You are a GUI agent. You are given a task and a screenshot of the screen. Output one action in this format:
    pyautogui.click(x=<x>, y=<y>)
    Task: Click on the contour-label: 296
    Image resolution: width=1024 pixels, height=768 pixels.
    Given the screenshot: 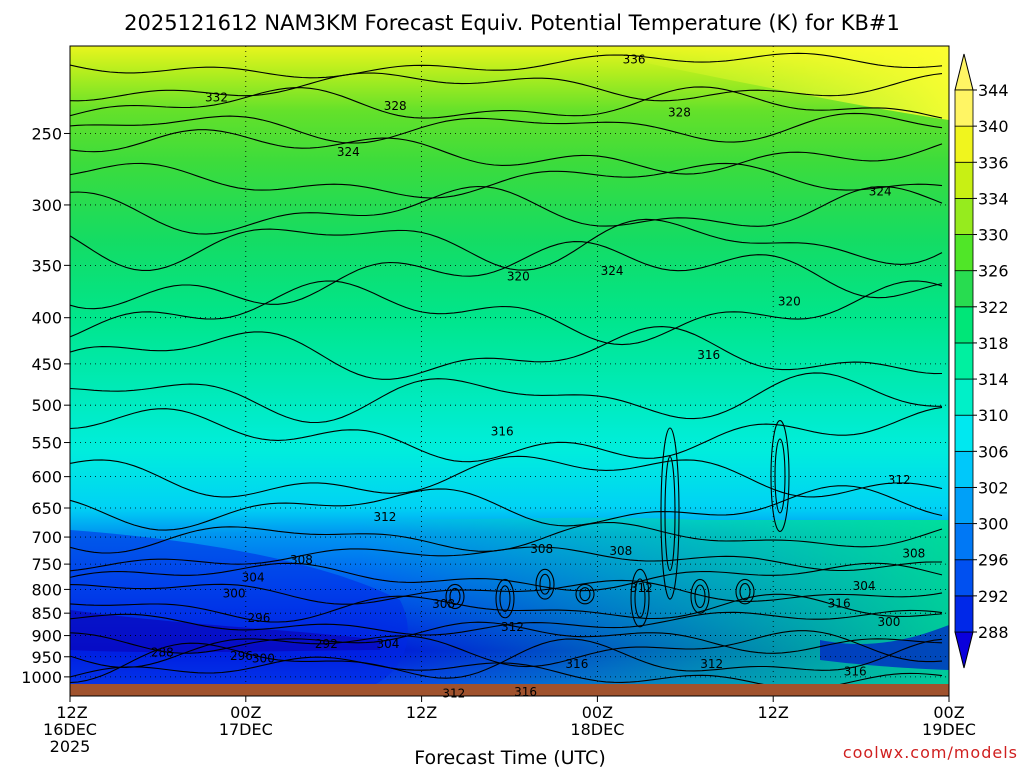 What is the action you would take?
    pyautogui.click(x=241, y=656)
    